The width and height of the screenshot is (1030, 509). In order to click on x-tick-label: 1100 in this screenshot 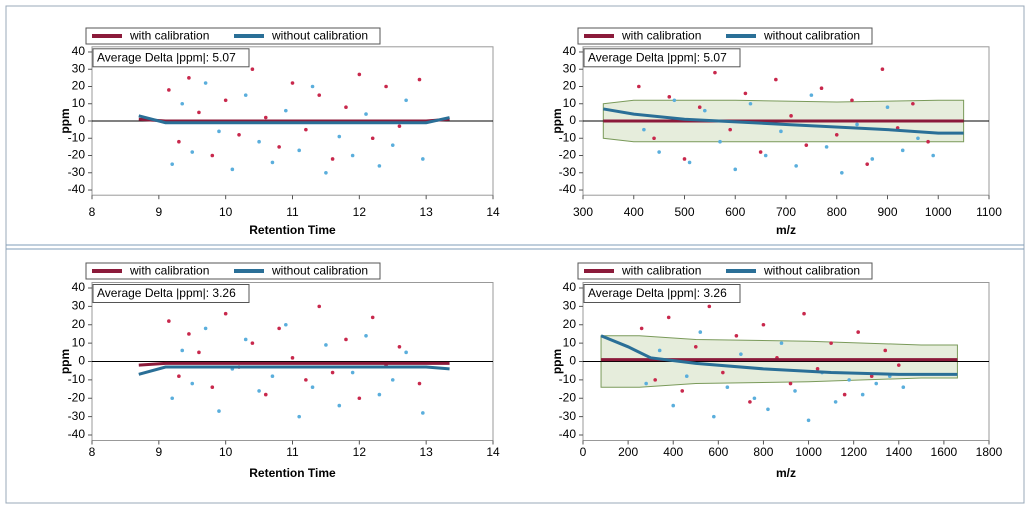, I will do `click(989, 212)`.